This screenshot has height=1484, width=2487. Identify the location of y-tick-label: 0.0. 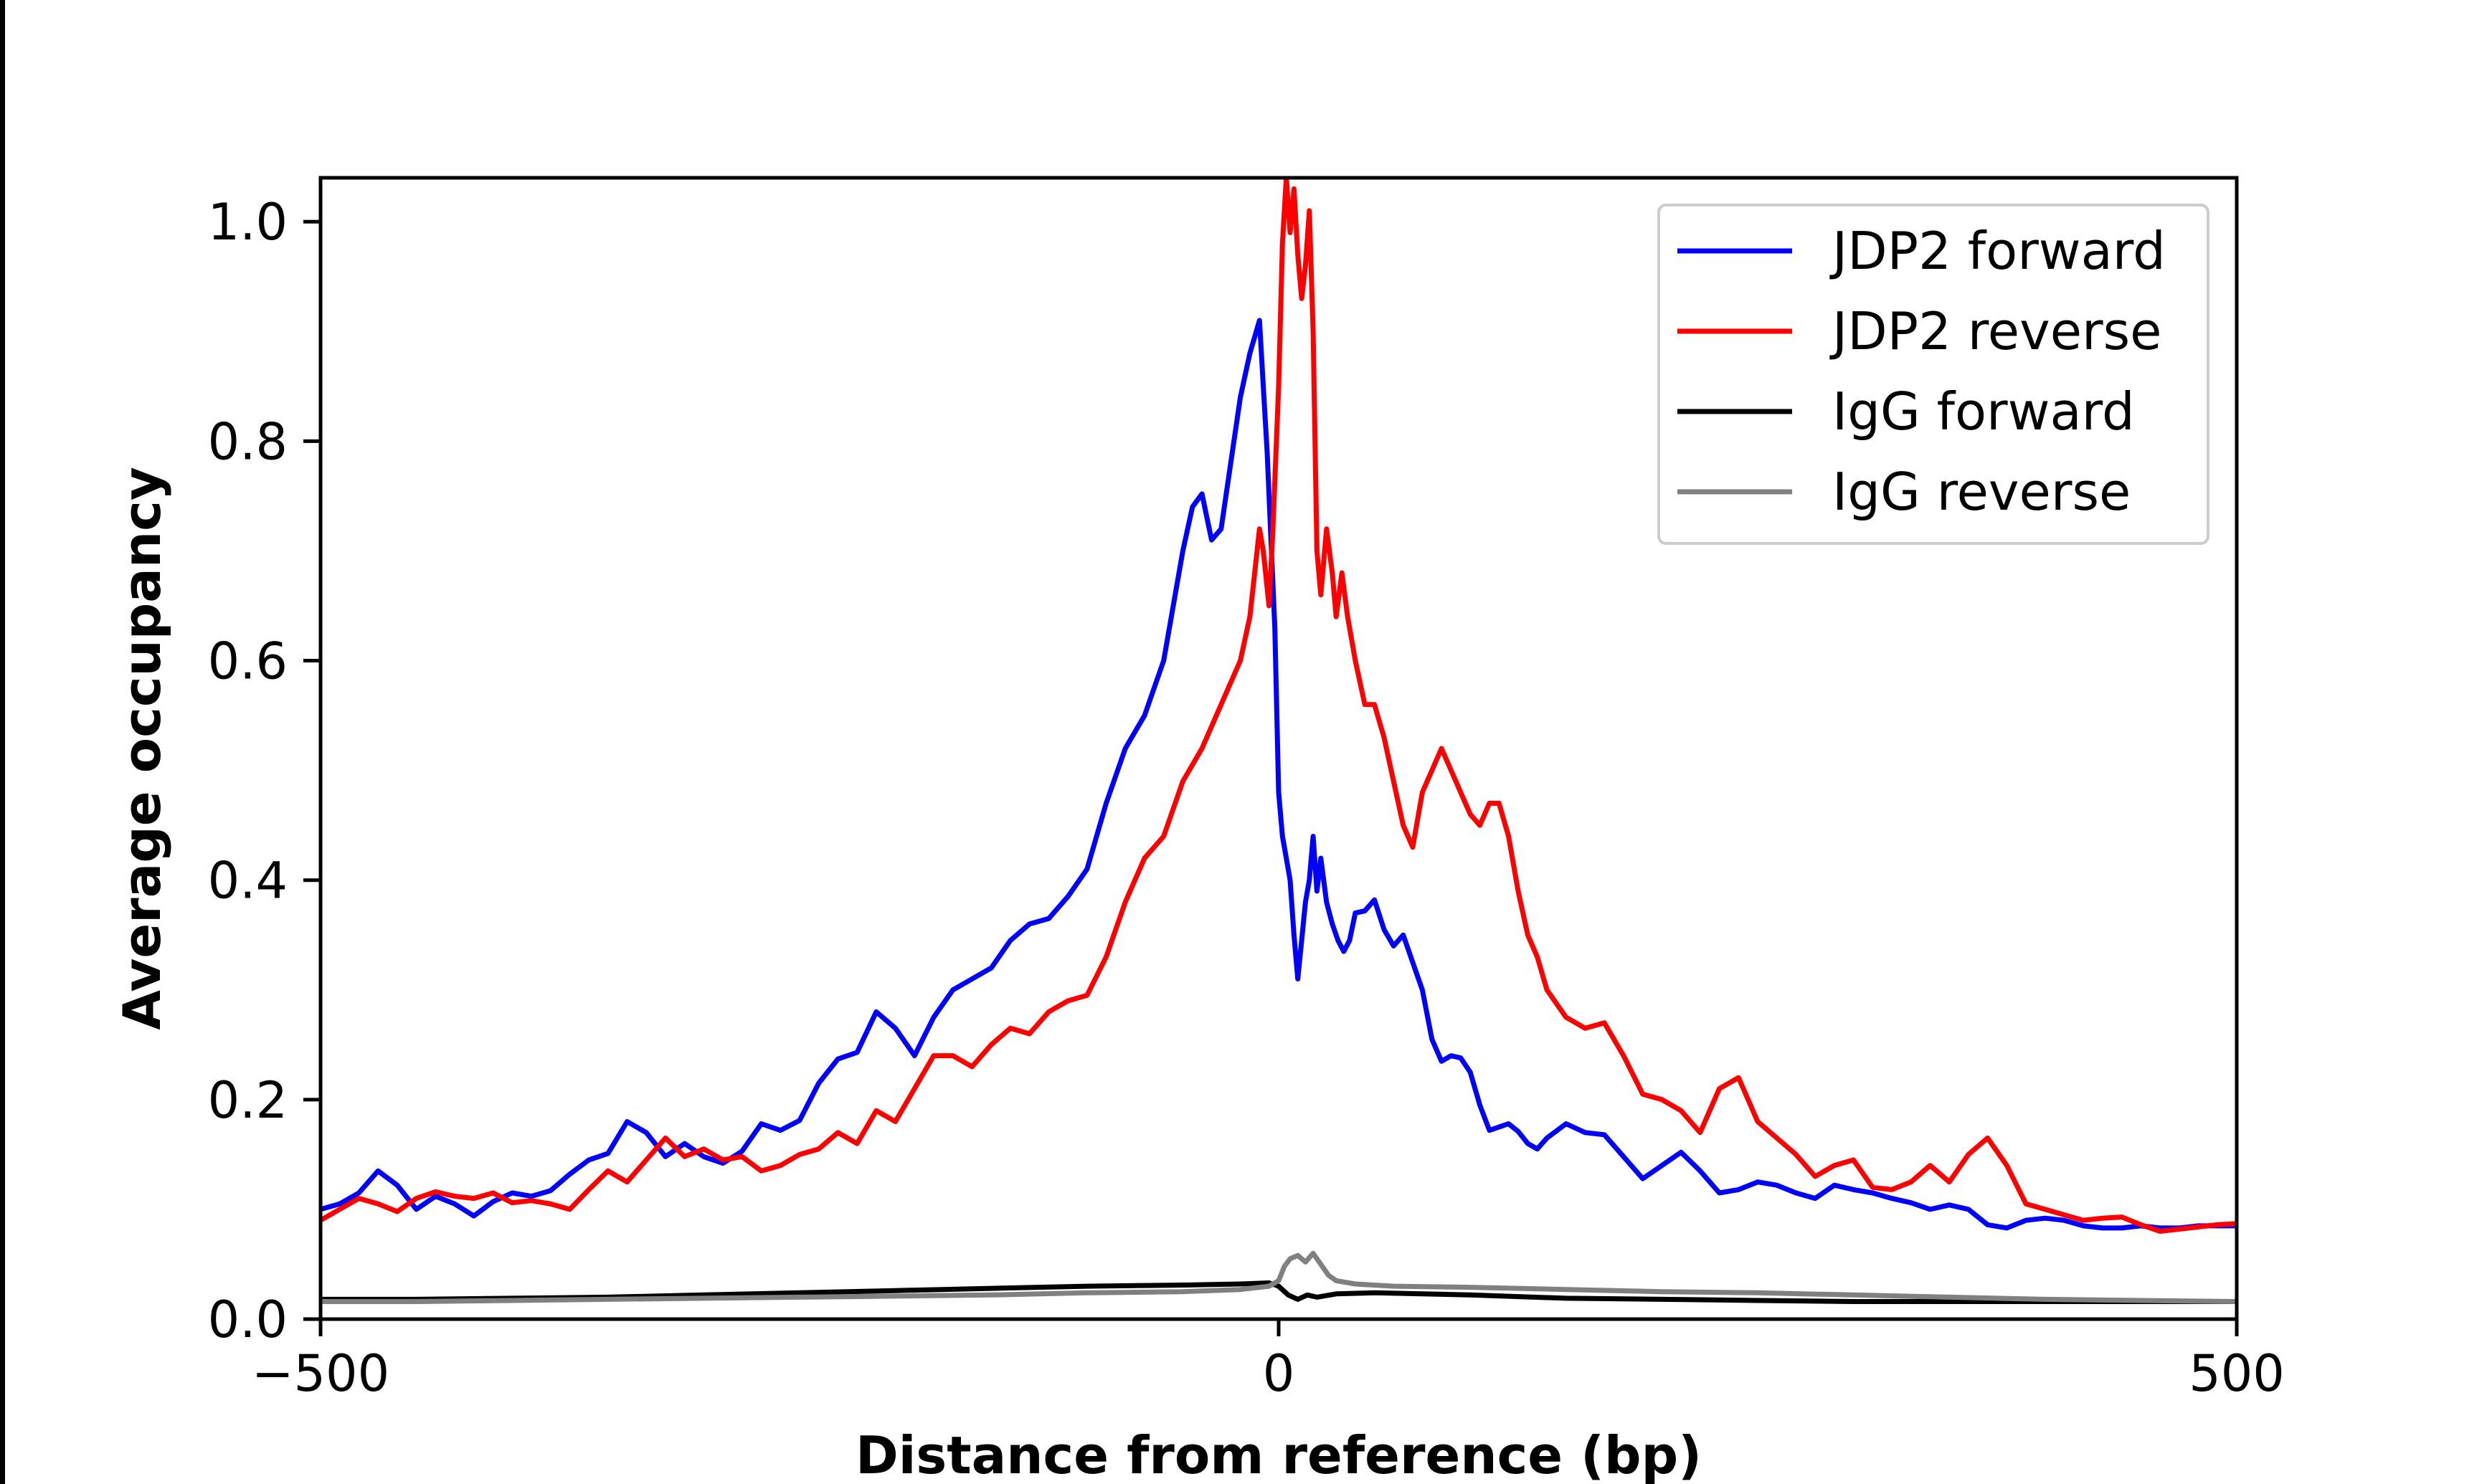
(248, 1319).